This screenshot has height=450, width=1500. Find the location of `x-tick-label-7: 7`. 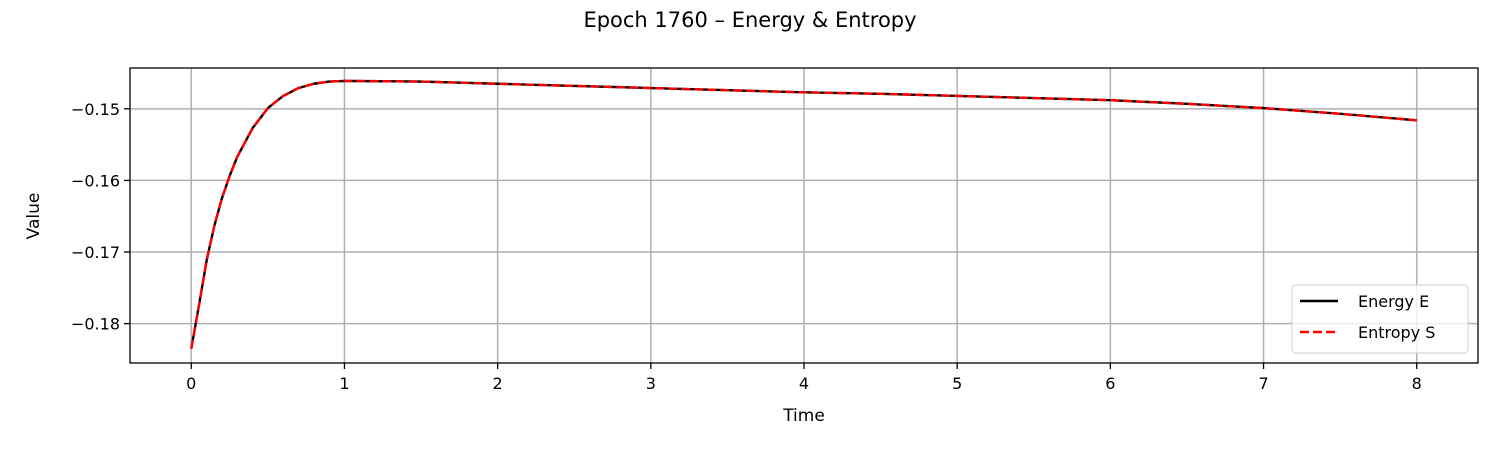

x-tick-label-7: 7 is located at coordinates (1263, 383).